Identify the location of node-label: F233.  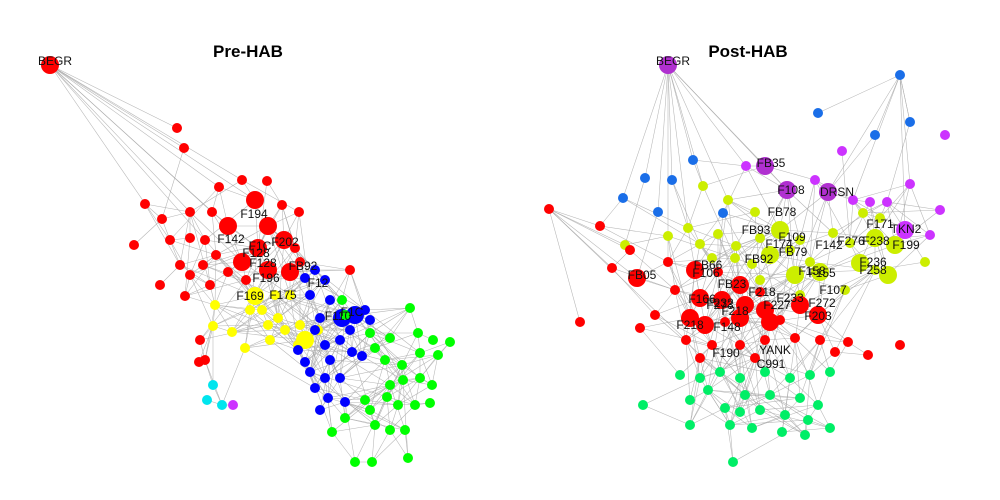
(790, 298).